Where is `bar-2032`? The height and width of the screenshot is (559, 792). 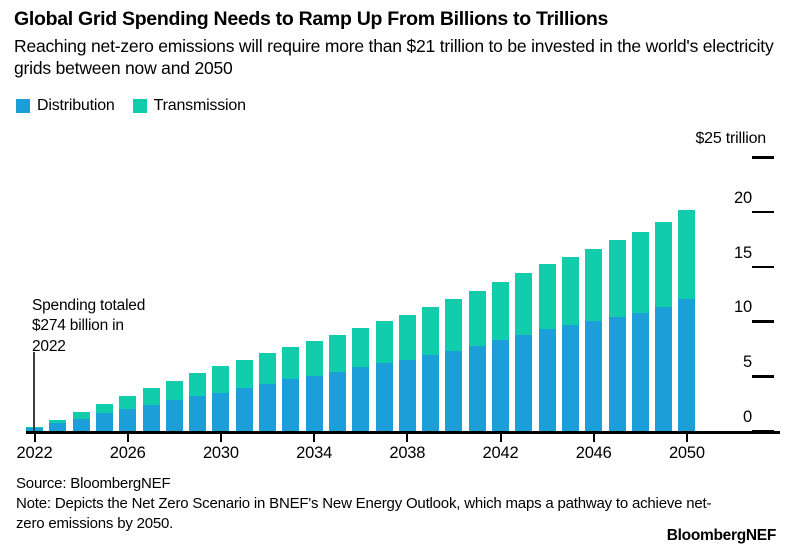
bar-2032 is located at coordinates (267, 392).